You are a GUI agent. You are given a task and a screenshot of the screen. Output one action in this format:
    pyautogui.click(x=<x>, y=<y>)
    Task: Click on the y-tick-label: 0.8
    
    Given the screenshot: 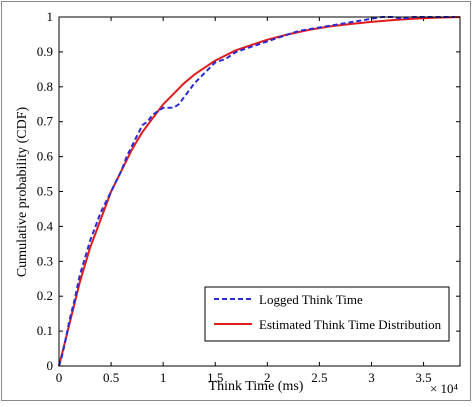 What is the action you would take?
    pyautogui.click(x=45, y=86)
    